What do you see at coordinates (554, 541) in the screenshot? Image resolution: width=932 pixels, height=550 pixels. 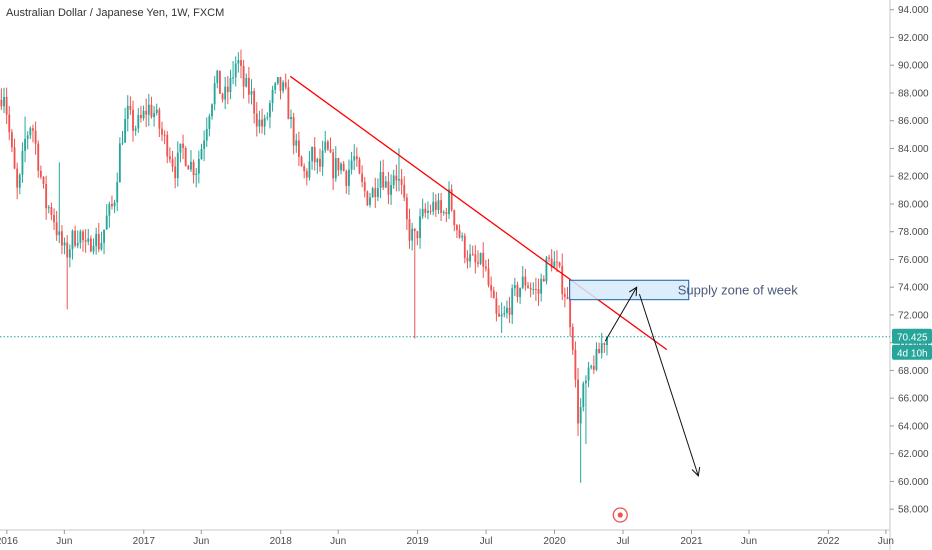 I see `time-tick-label: 2020` at bounding box center [554, 541].